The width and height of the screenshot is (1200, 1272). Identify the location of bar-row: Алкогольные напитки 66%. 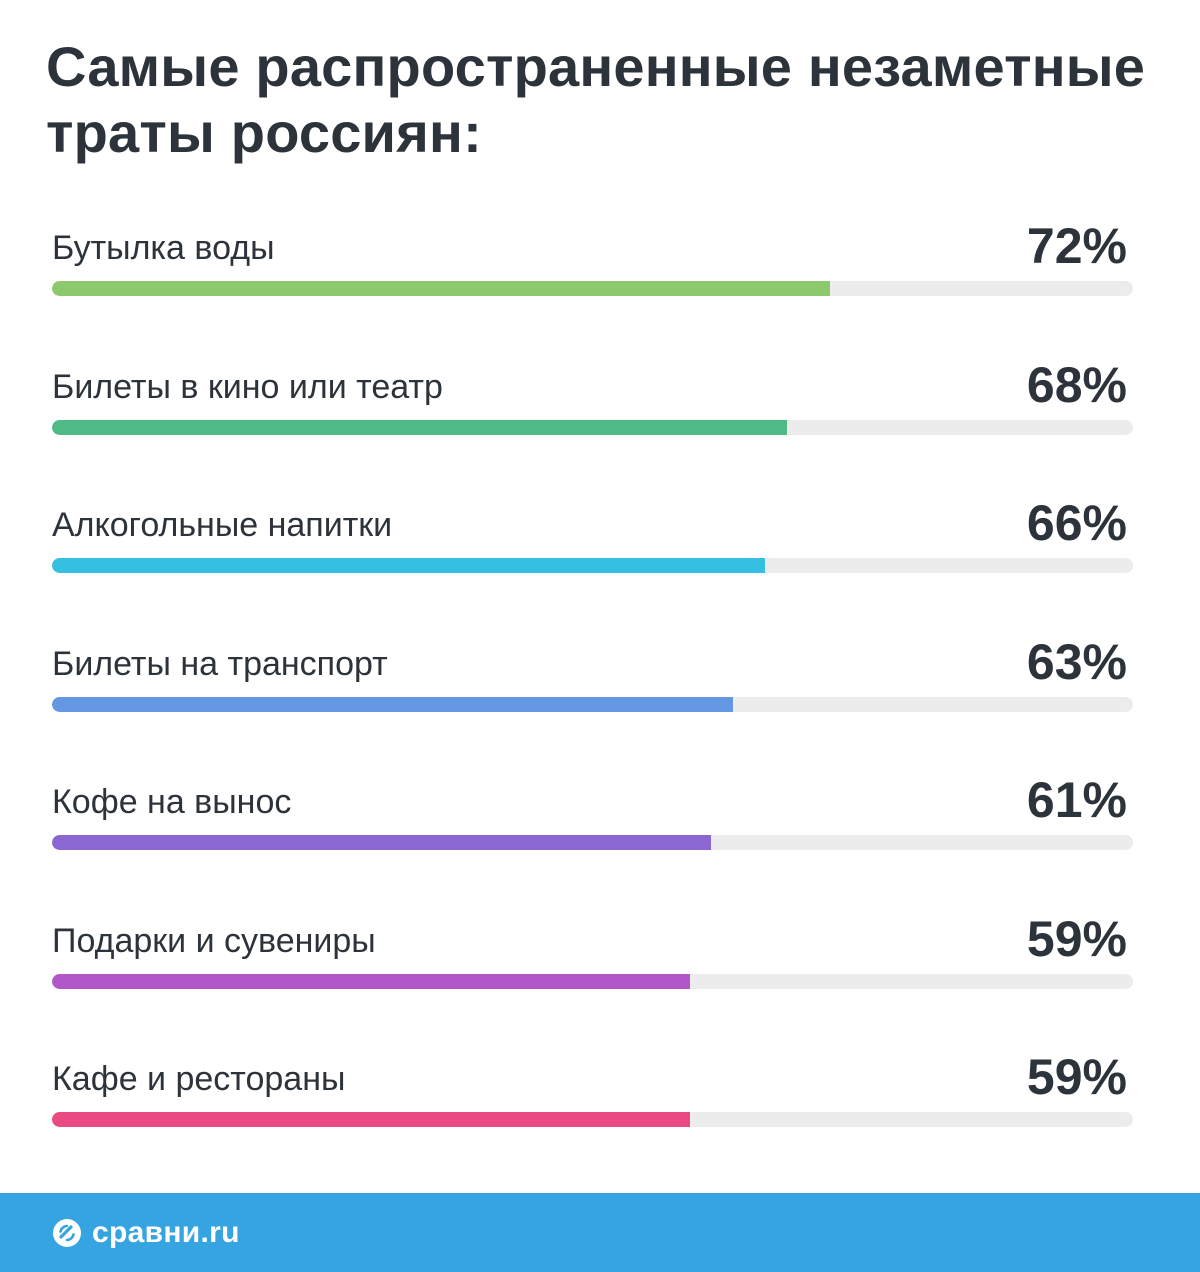
(592, 565).